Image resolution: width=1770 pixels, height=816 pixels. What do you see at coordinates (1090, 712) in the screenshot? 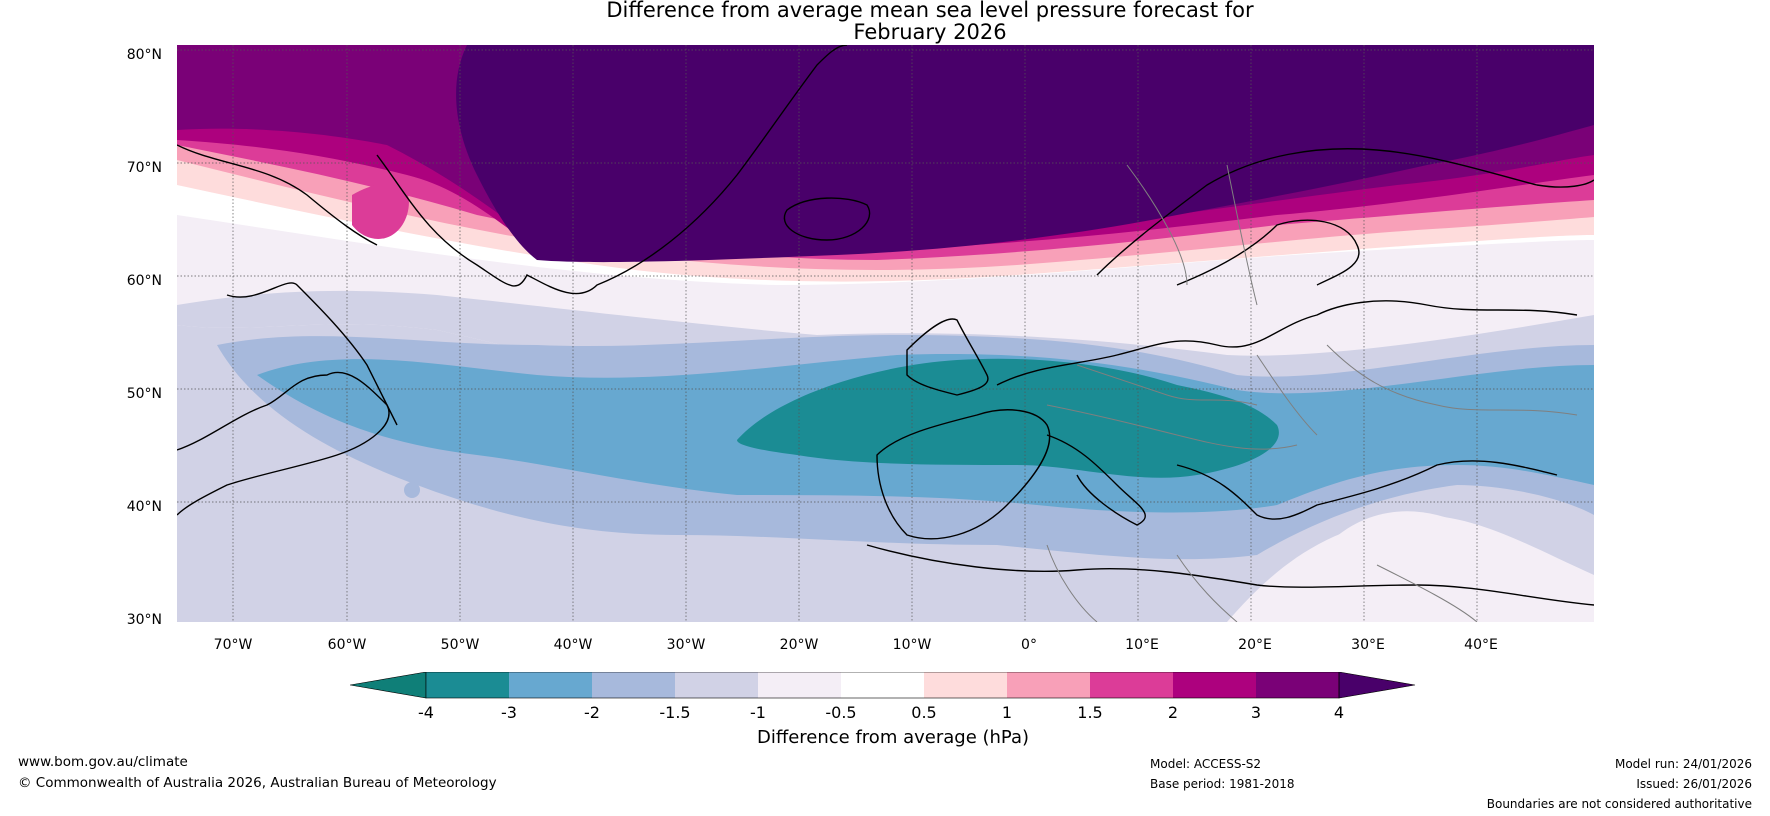
I see `colorbar-tick-label: 1.5` at bounding box center [1090, 712].